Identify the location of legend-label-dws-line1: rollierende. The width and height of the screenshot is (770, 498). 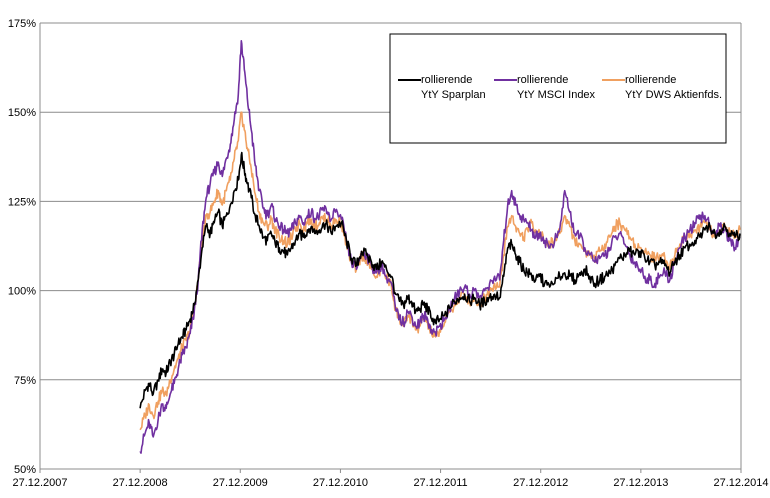
(650, 80).